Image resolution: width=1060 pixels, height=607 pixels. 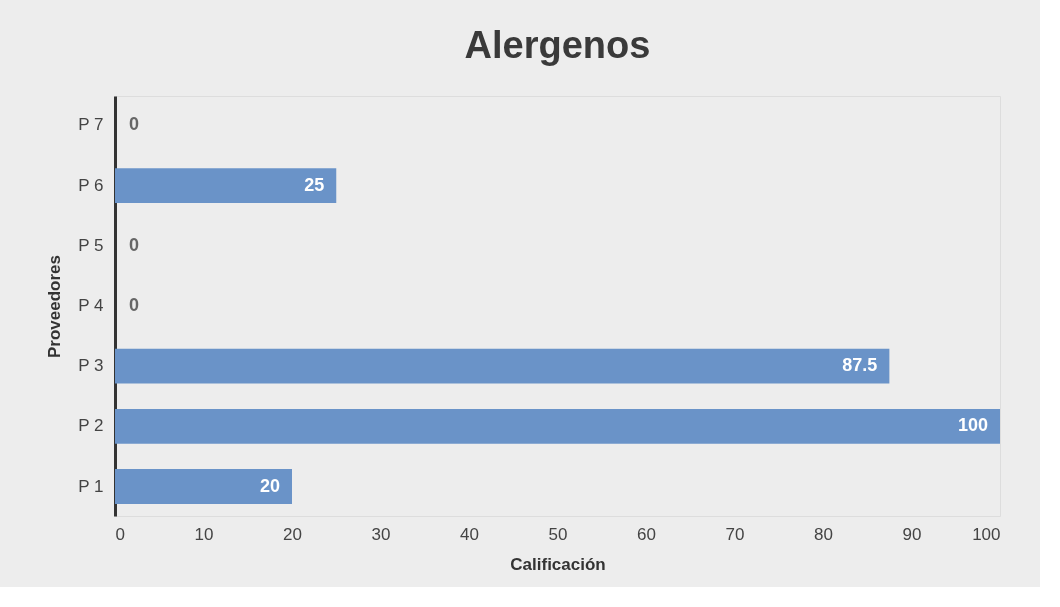 What do you see at coordinates (91, 125) in the screenshot?
I see `y-tick-label: P 7` at bounding box center [91, 125].